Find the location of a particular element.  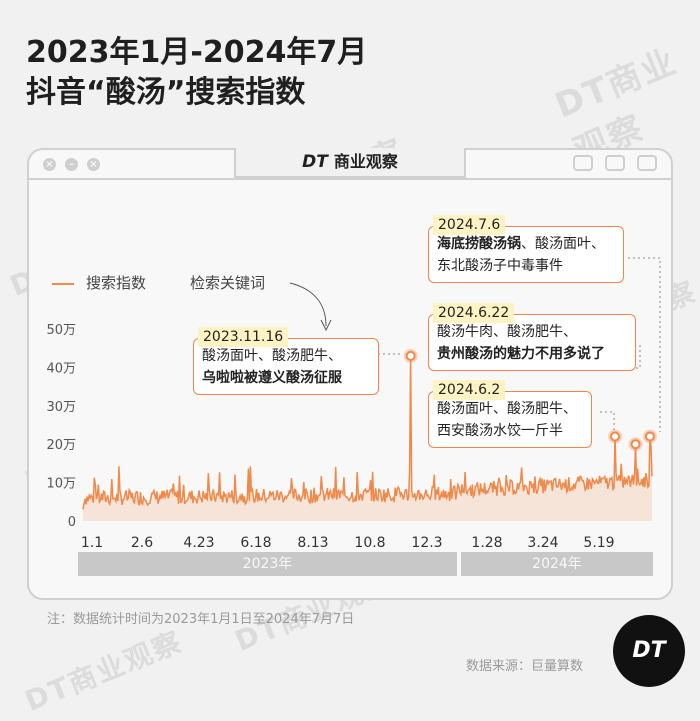

maximize-icon: × is located at coordinates (93, 164).